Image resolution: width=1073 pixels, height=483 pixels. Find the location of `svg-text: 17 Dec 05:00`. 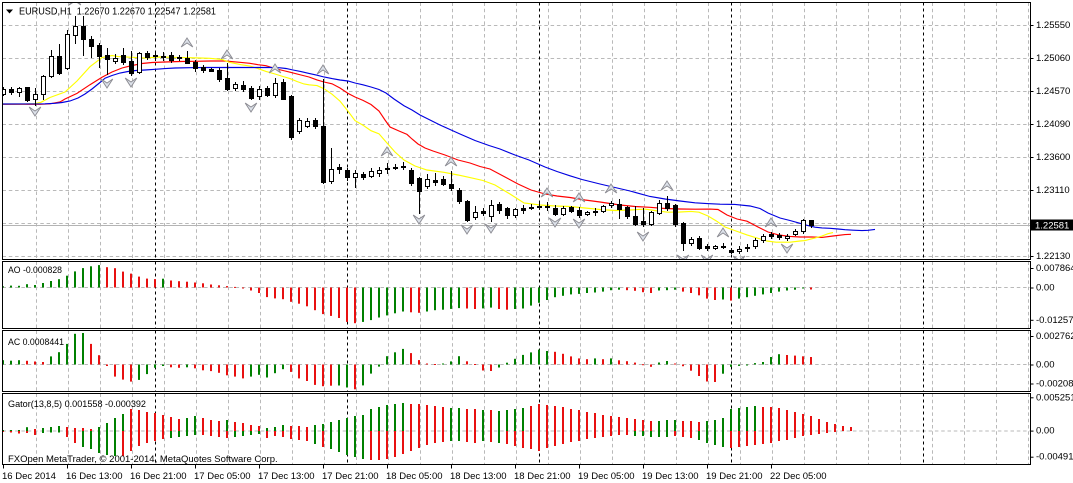

svg-text: 17 Dec 05:00 is located at coordinates (222, 476).